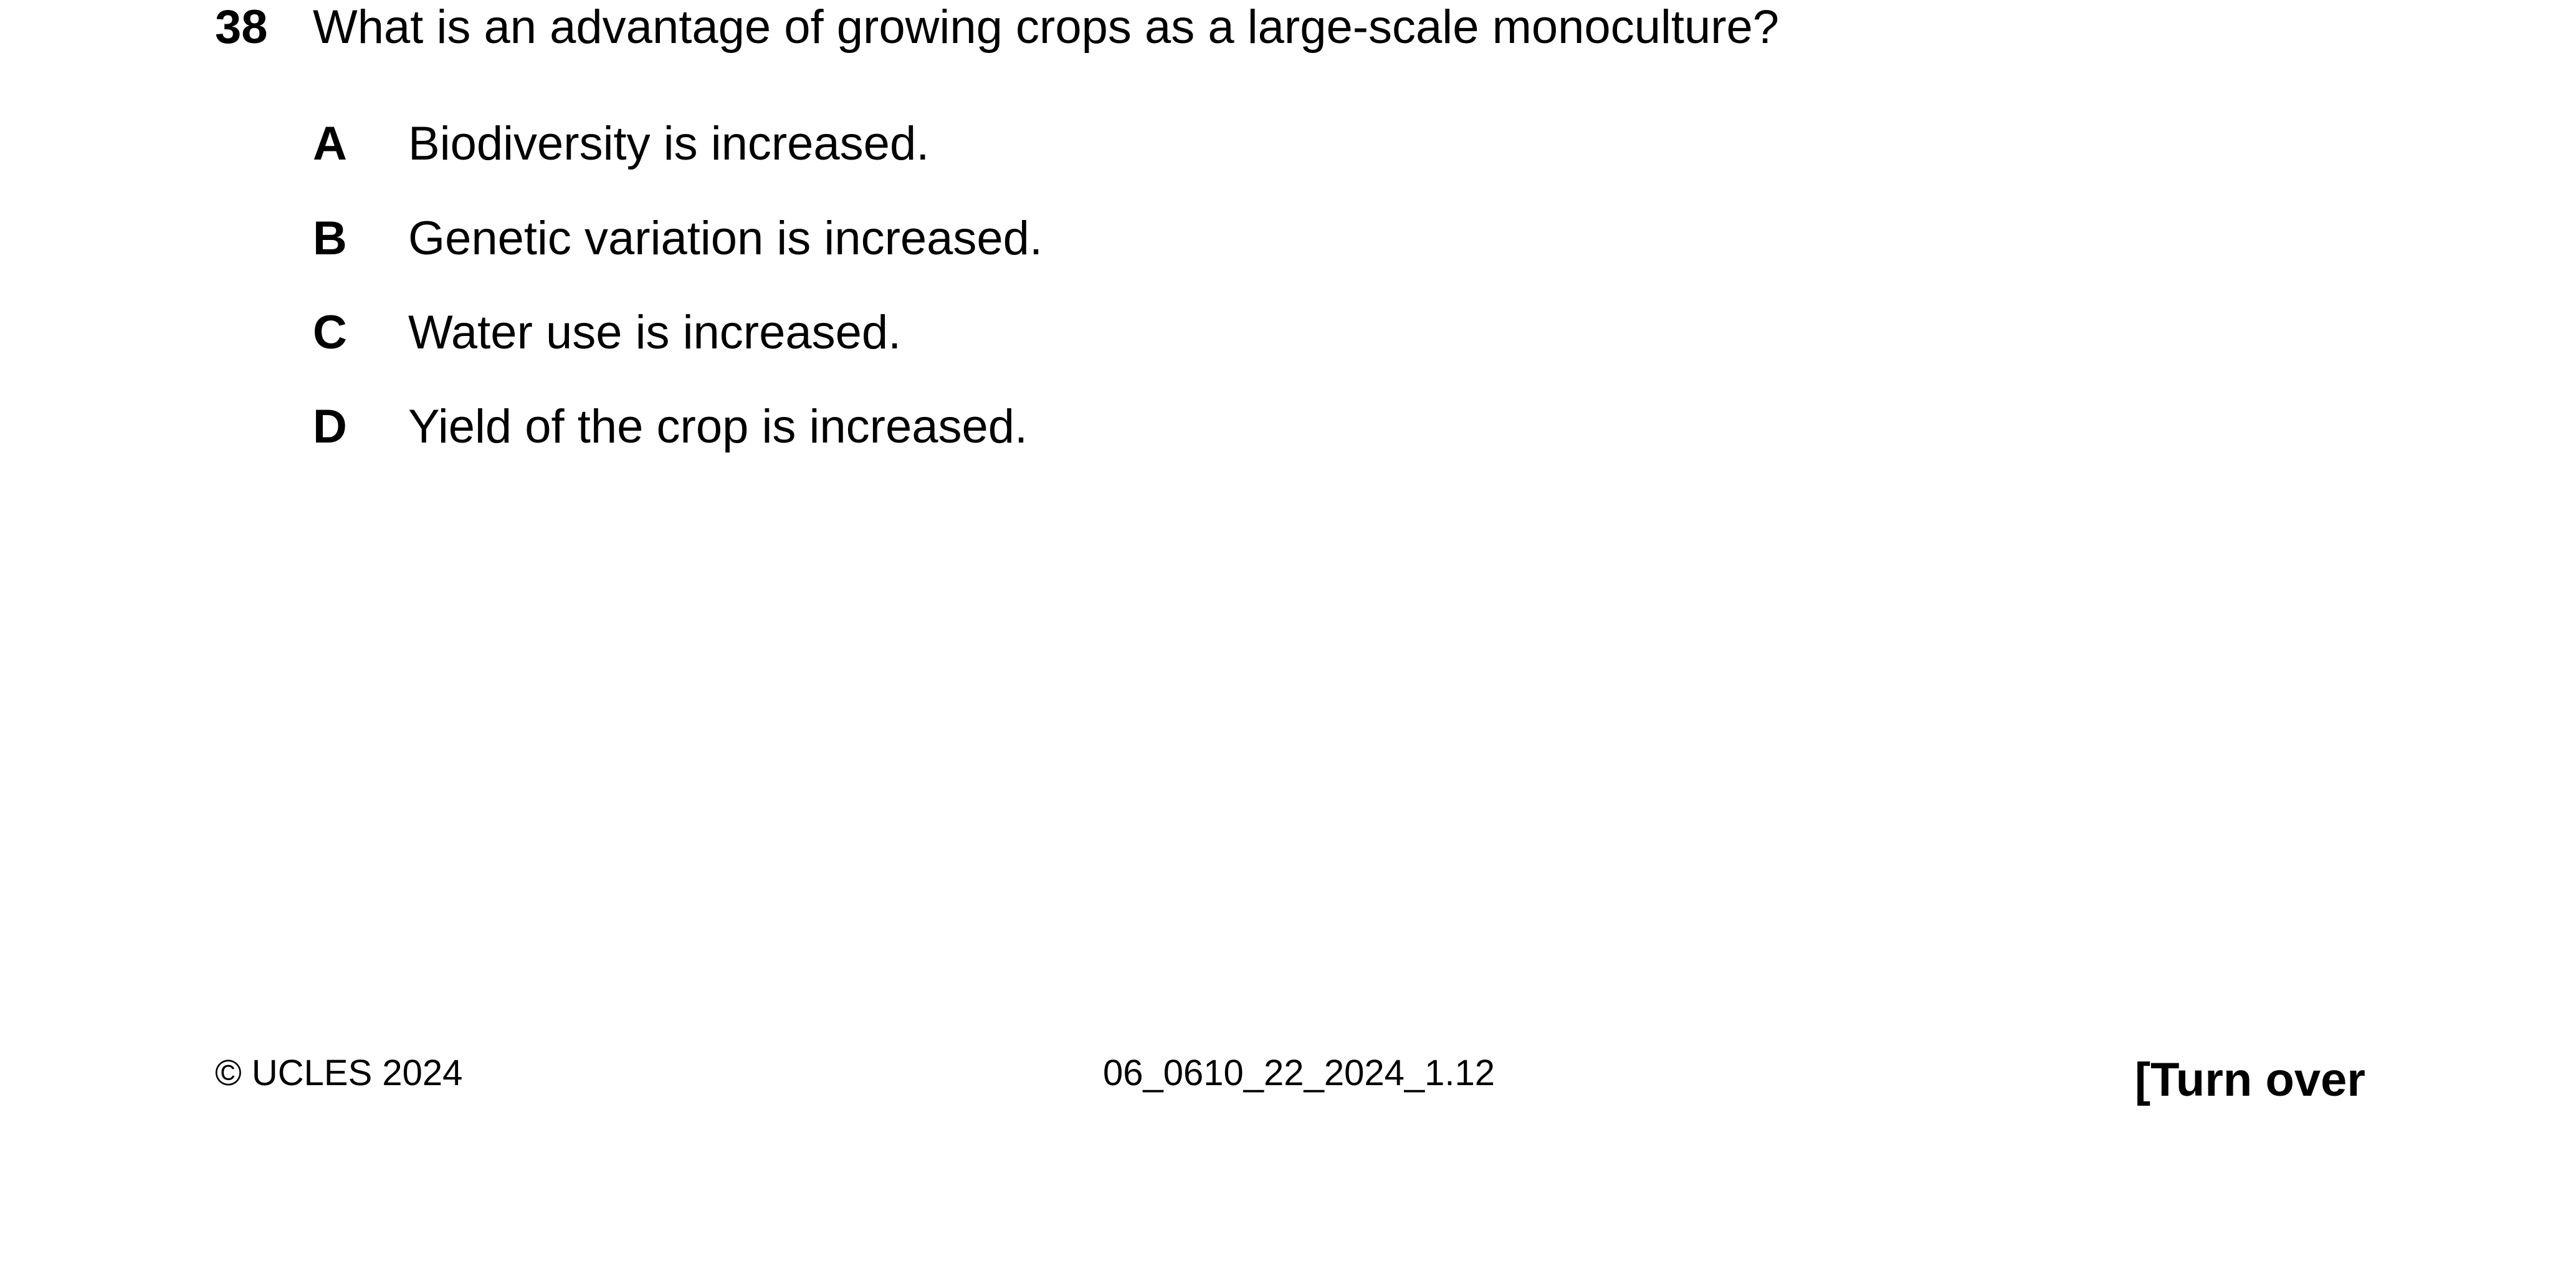 This screenshot has width=2576, height=1274. Describe the element at coordinates (725, 239) in the screenshot. I see `option-text: Genetic variation is increased.` at that location.